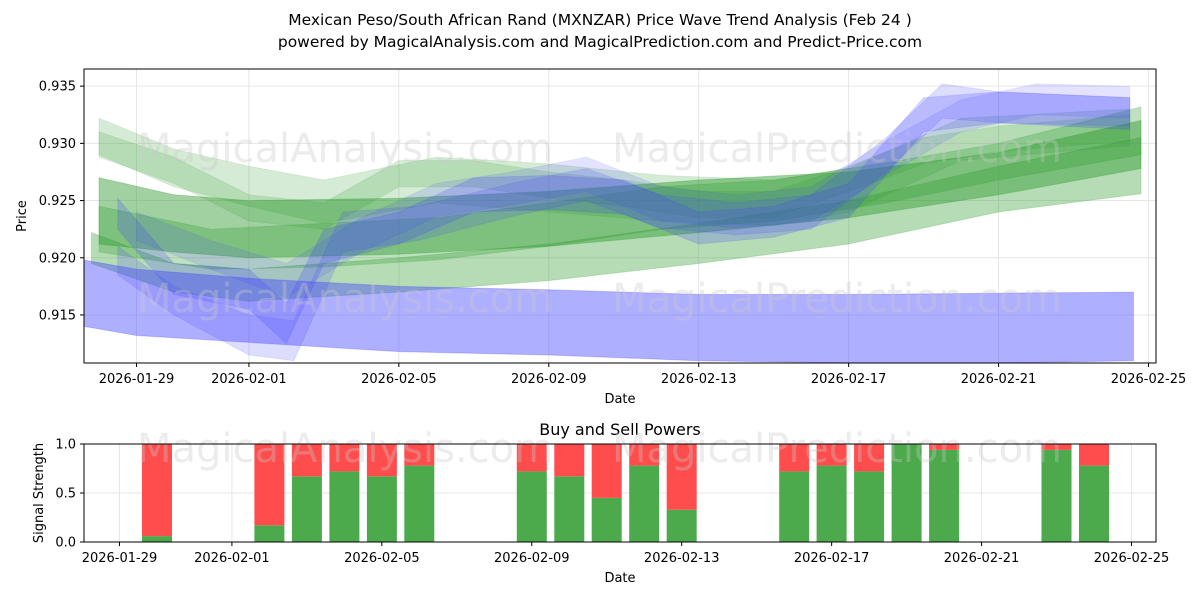  What do you see at coordinates (39, 493) in the screenshot?
I see `power-y-axis-label: Signal Strength` at bounding box center [39, 493].